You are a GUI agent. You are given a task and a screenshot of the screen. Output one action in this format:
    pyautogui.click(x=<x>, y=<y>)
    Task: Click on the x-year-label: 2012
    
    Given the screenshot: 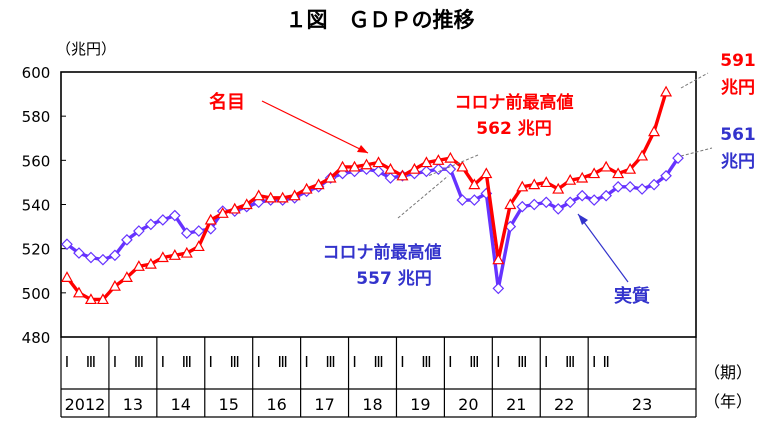 What is the action you would take?
    pyautogui.click(x=85, y=404)
    